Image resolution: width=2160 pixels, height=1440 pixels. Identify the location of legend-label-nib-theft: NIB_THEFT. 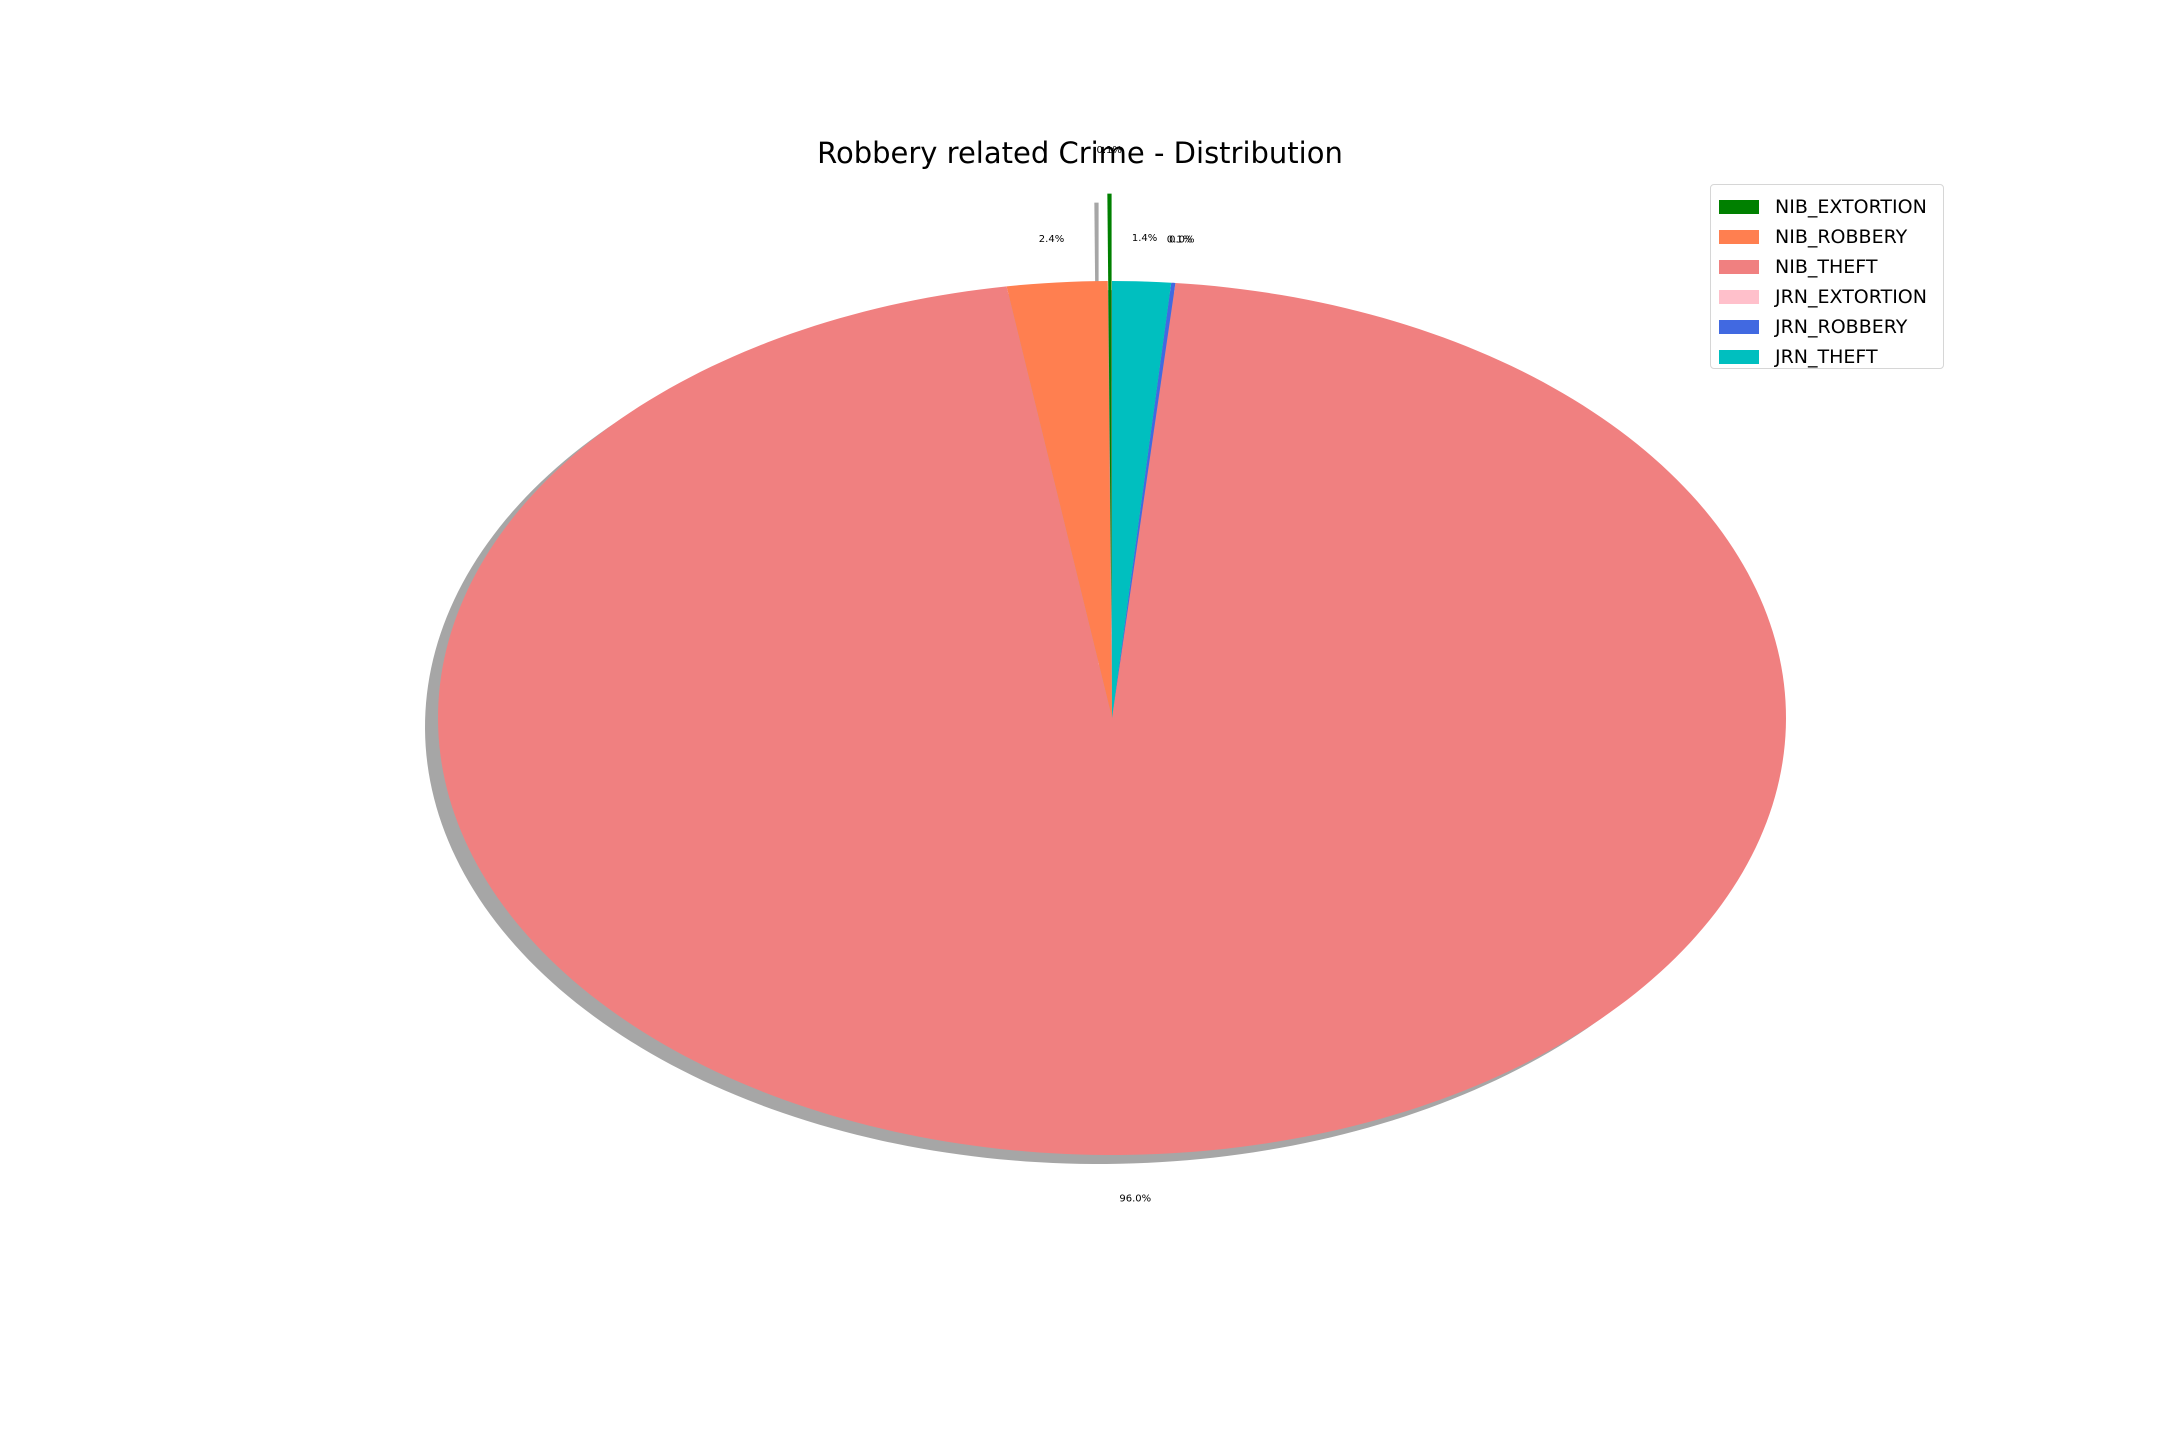
(1826, 267).